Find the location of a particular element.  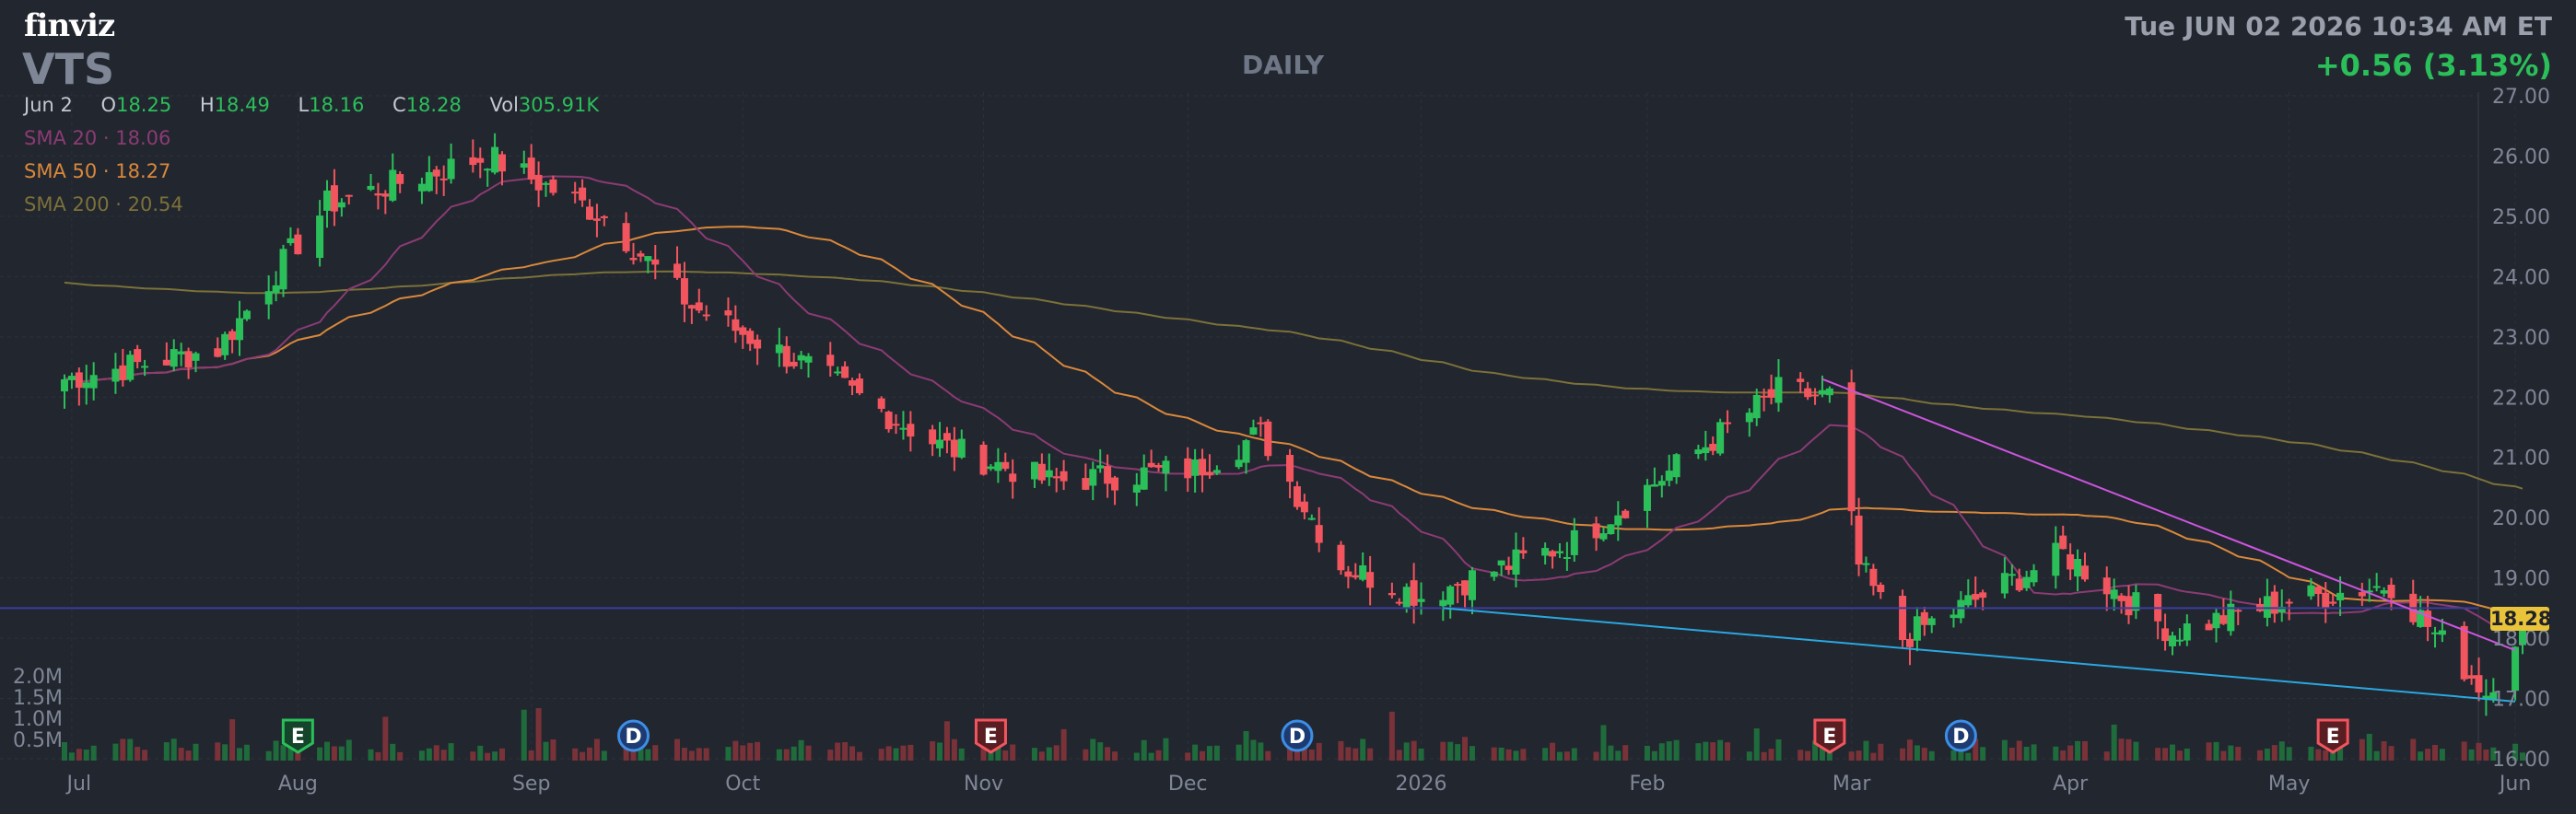

volume-label: Vol is located at coordinates (504, 105).